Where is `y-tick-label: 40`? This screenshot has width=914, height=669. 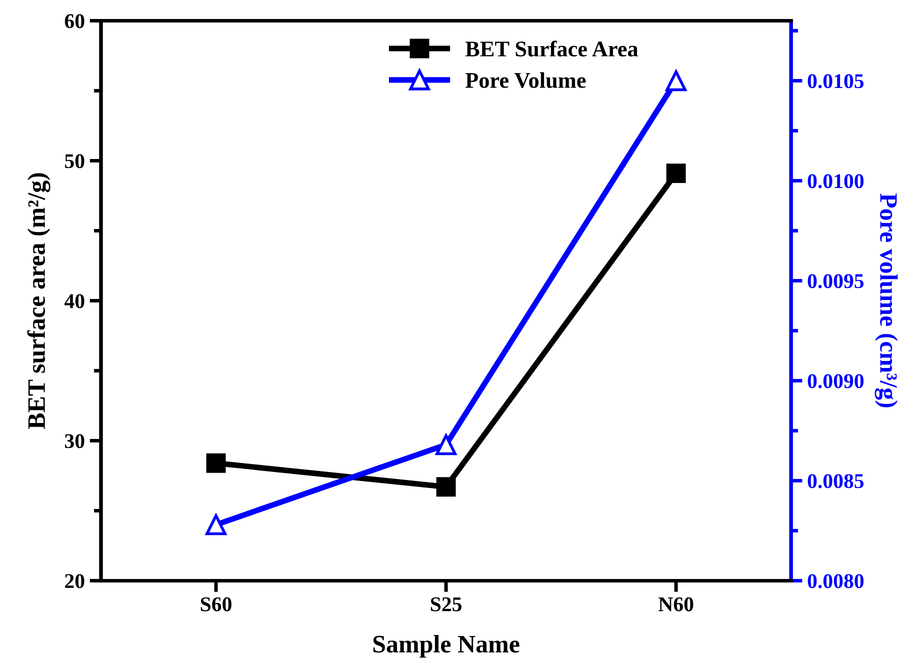
y-tick-label: 40 is located at coordinates (74, 301).